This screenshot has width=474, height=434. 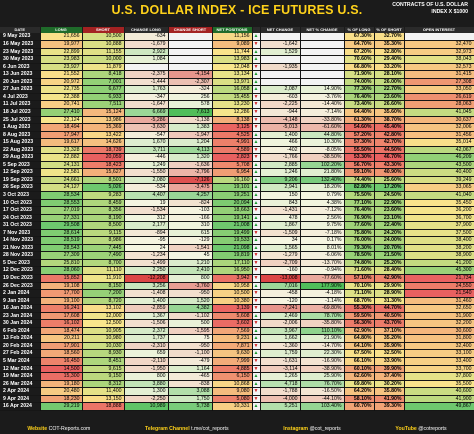 I want to click on net-positions-cell: 11,156, so click(x=232, y=37).